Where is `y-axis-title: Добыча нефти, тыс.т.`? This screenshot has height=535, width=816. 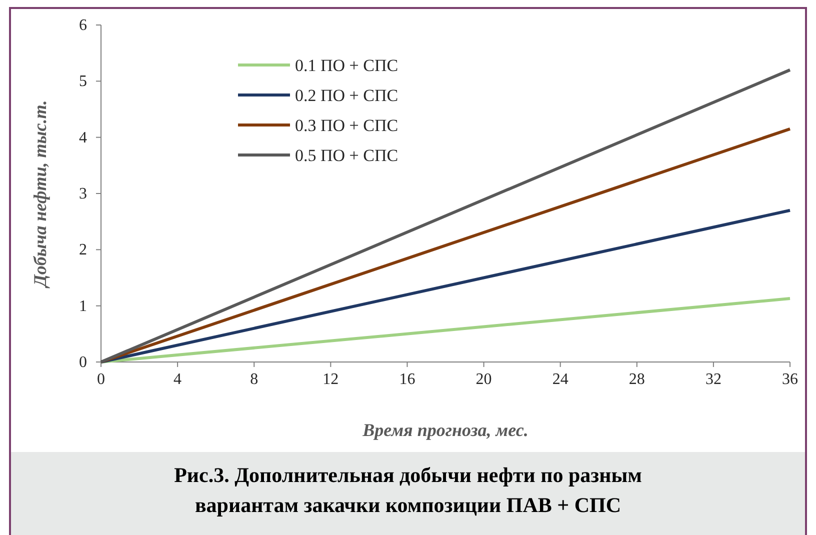 y-axis-title: Добыча нефти, тыс.т. is located at coordinates (40, 194).